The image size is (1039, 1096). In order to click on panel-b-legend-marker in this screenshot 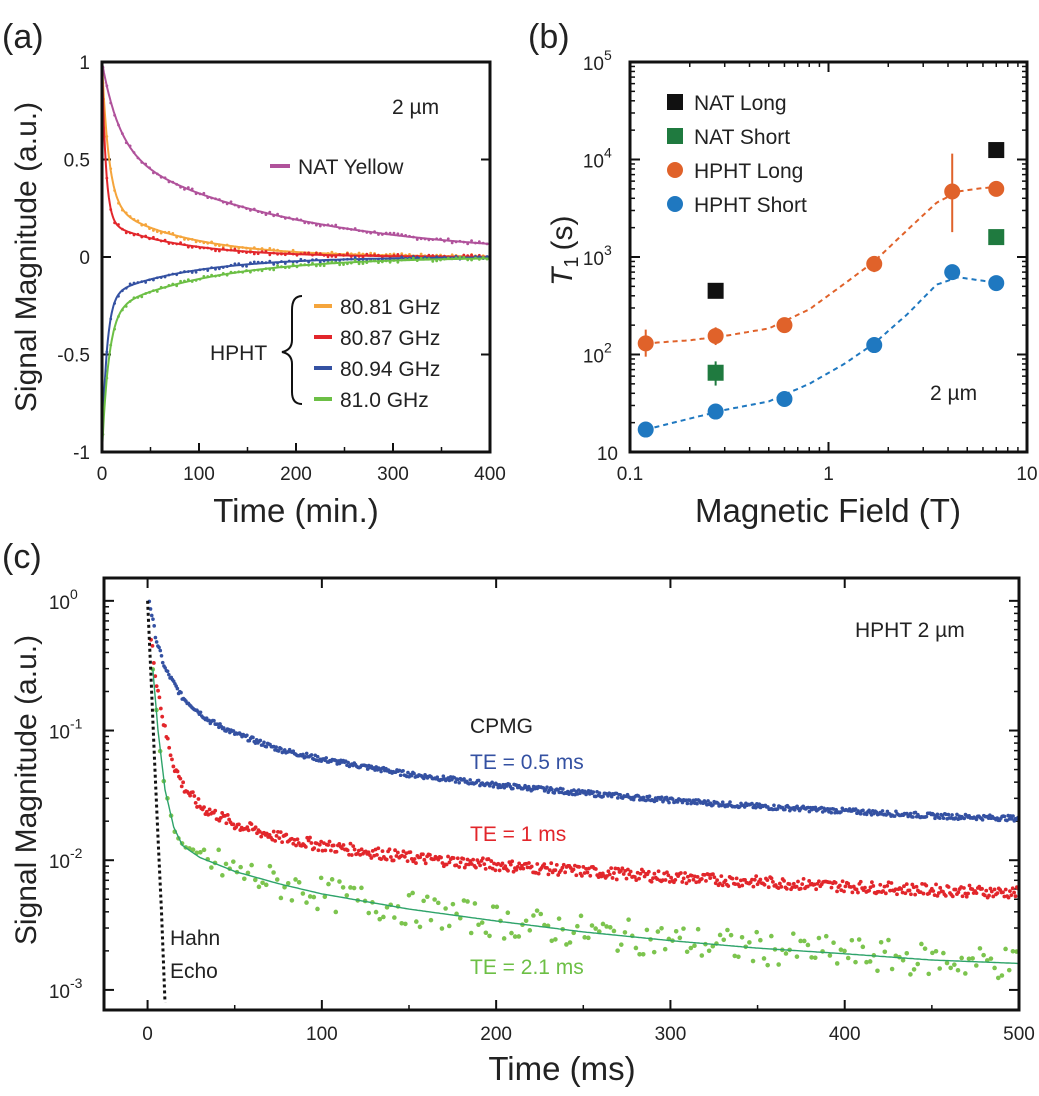, I will do `click(675, 102)`.